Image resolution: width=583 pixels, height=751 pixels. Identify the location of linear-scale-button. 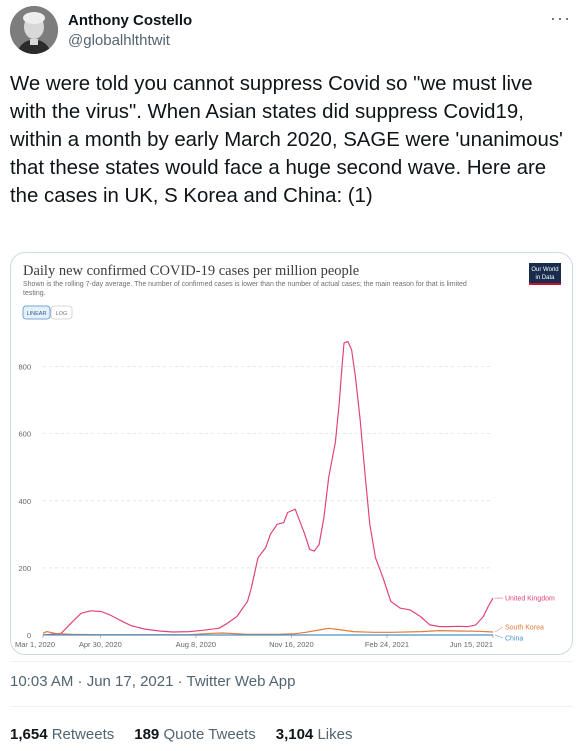
(36, 312).